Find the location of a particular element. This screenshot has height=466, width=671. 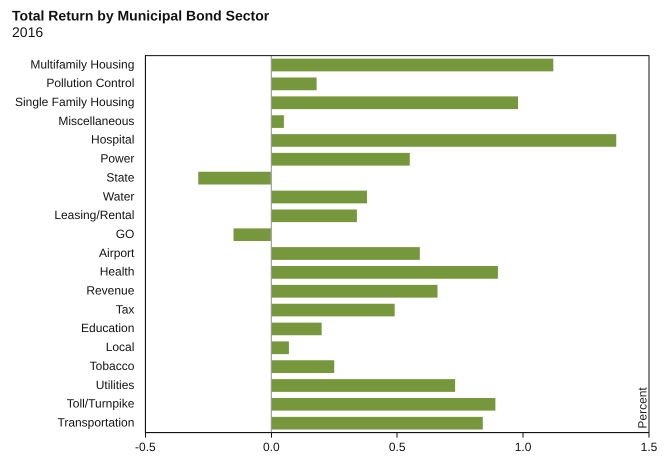

y-tick-label: Miscellaneous is located at coordinates (96, 121).